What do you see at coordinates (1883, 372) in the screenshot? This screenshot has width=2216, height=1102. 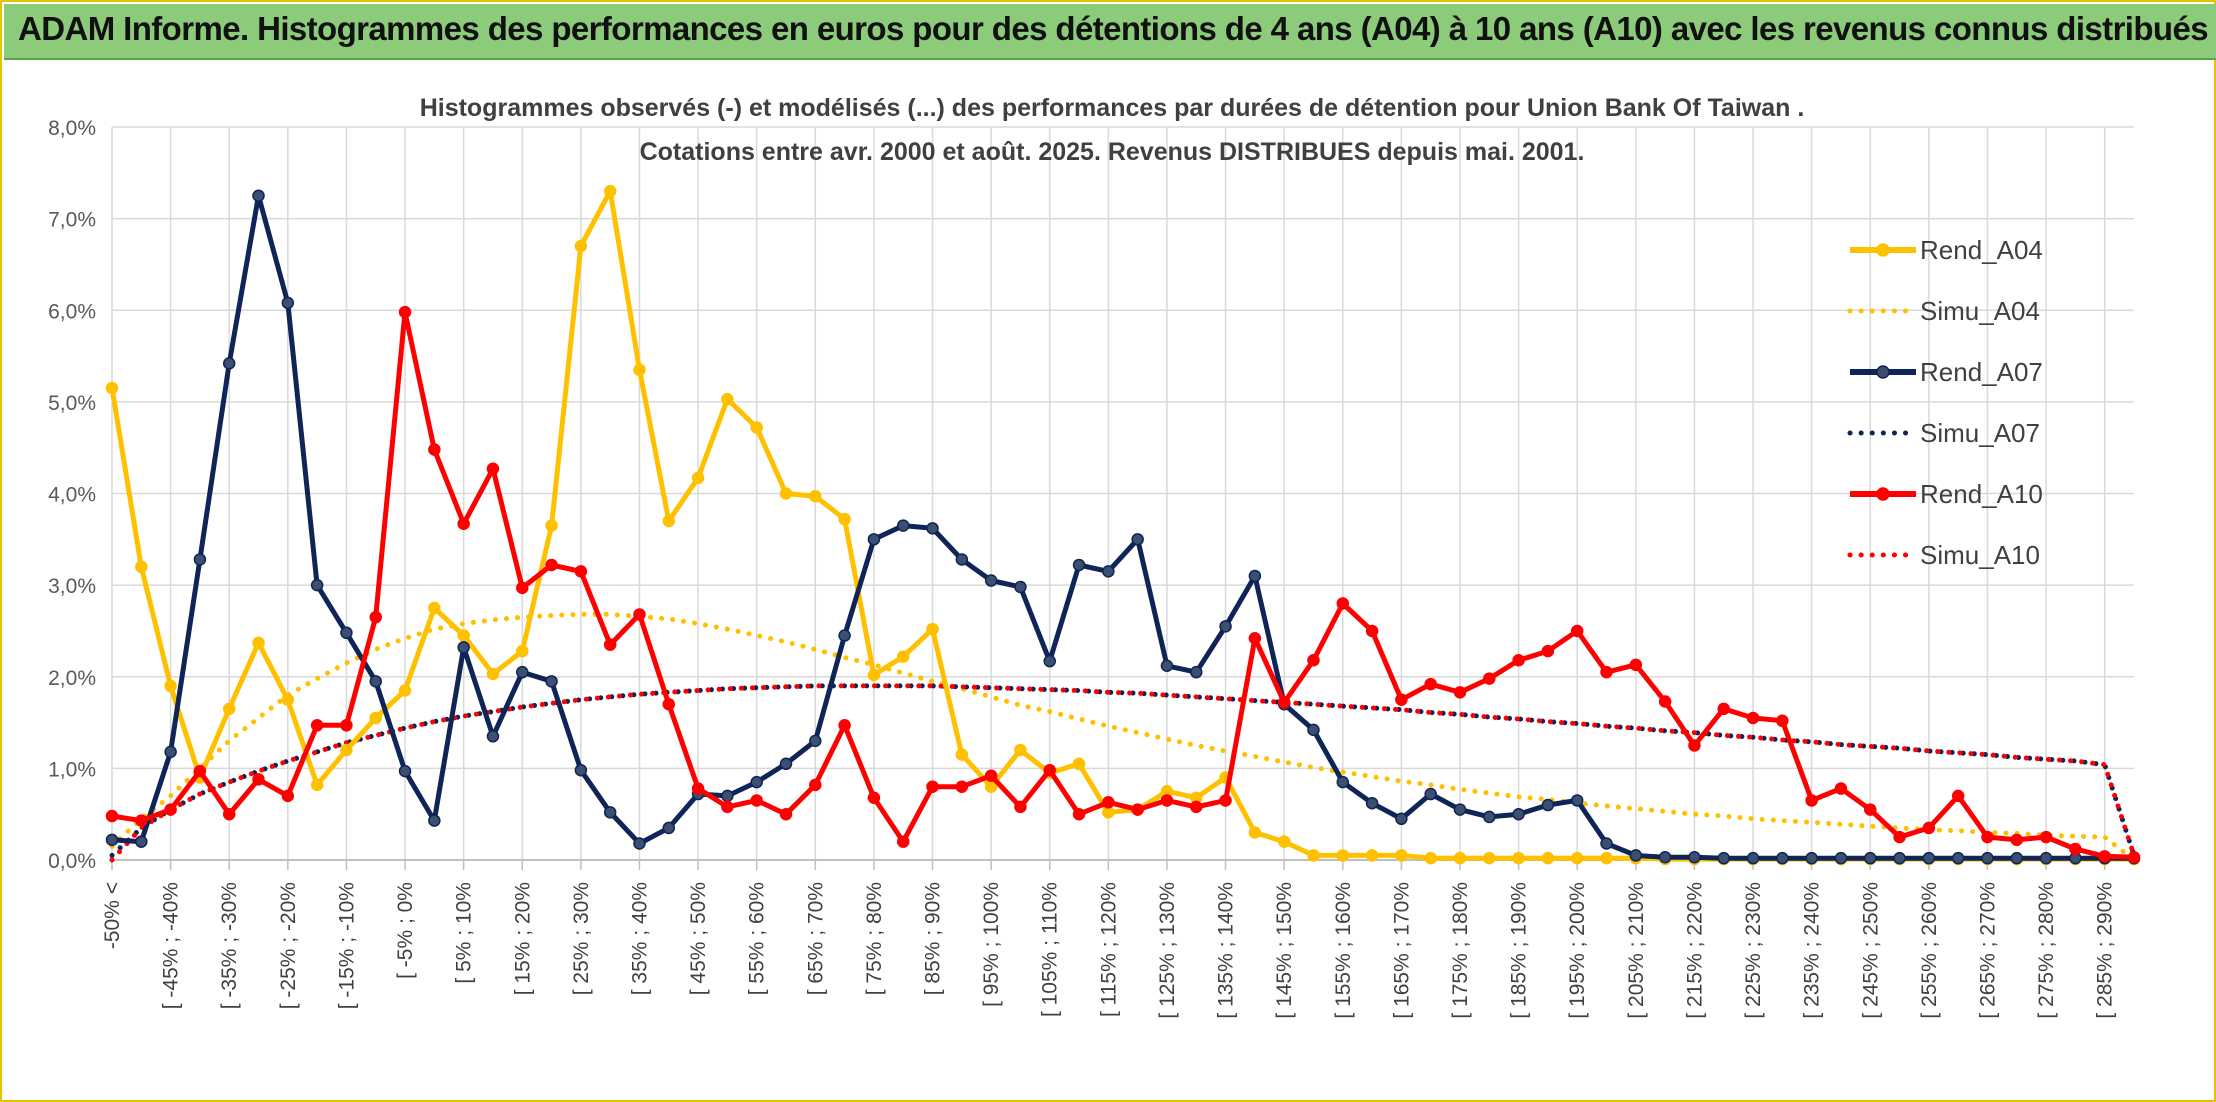 I see `legend-marker` at bounding box center [1883, 372].